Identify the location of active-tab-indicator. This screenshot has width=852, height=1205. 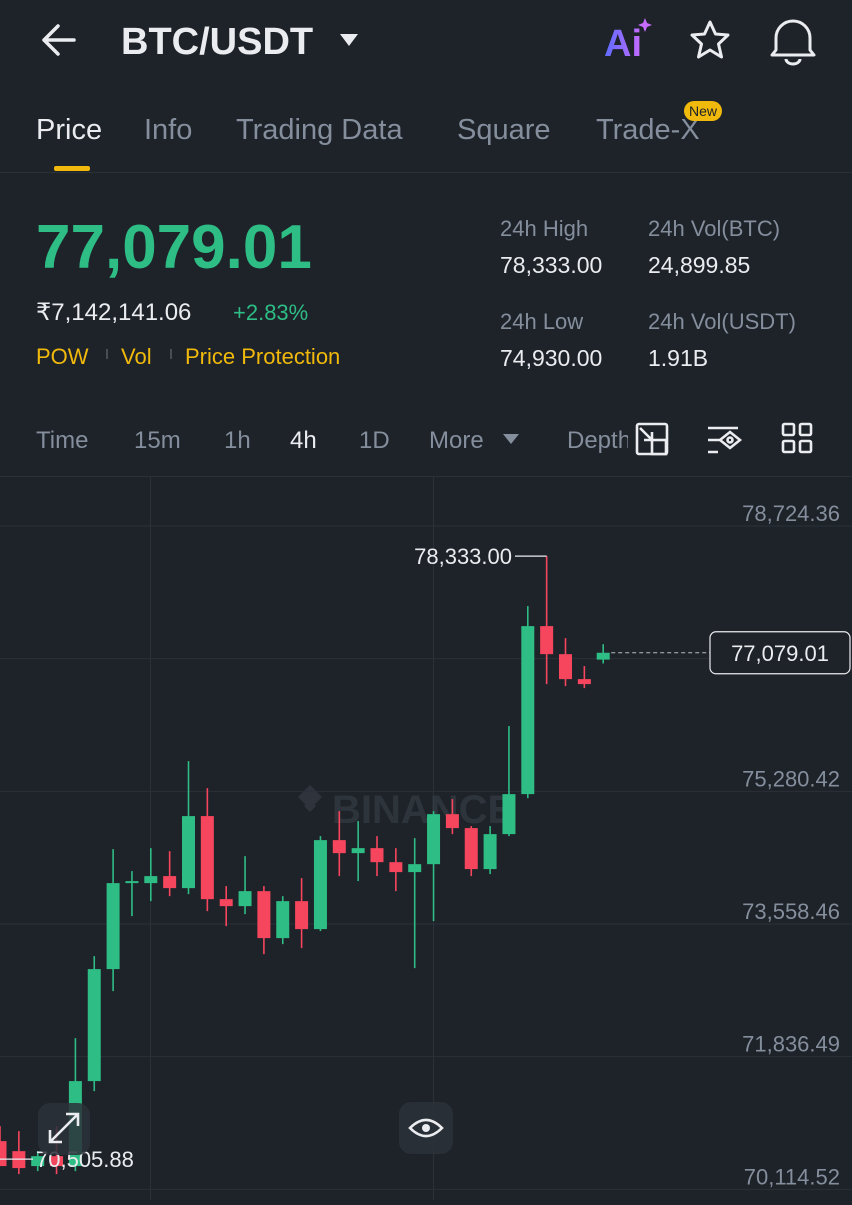
(72, 168).